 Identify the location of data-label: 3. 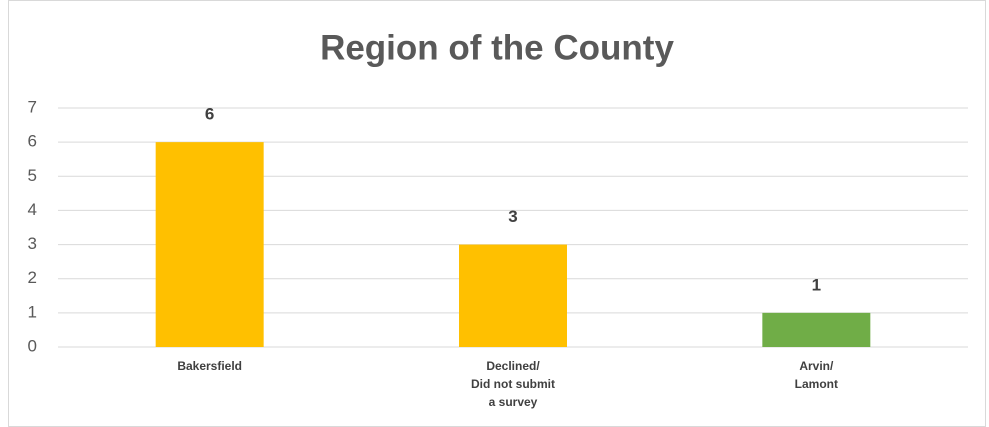
(512, 216).